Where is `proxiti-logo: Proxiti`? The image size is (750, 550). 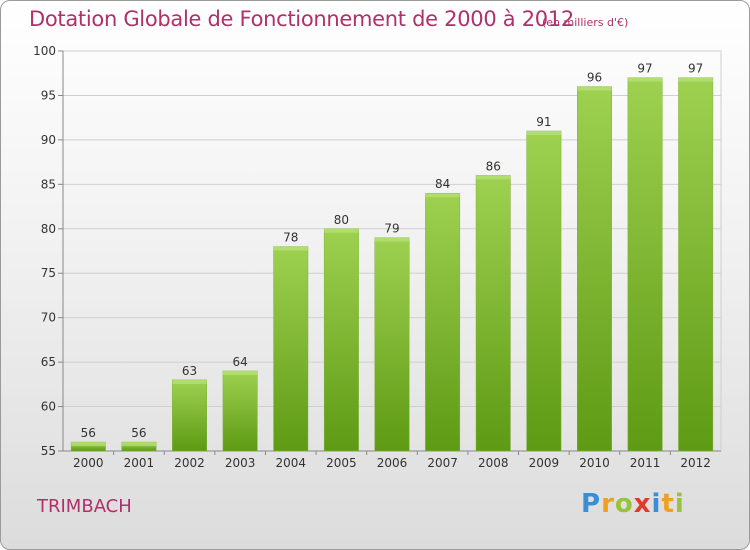
proxiti-logo: Proxiti is located at coordinates (633, 504).